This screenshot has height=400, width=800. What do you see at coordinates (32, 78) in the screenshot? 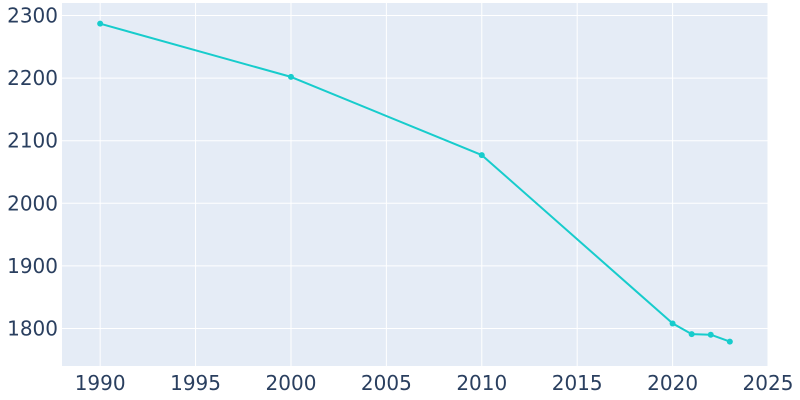
I see `y-tick-label-2200: 2200` at bounding box center [32, 78].